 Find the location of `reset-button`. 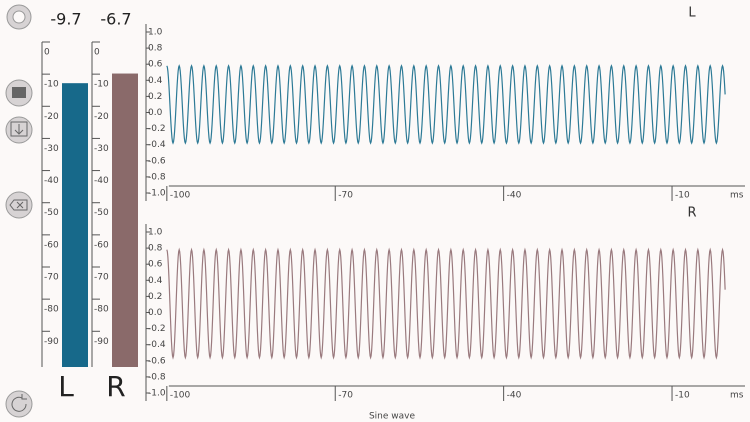

reset-button is located at coordinates (19, 404).